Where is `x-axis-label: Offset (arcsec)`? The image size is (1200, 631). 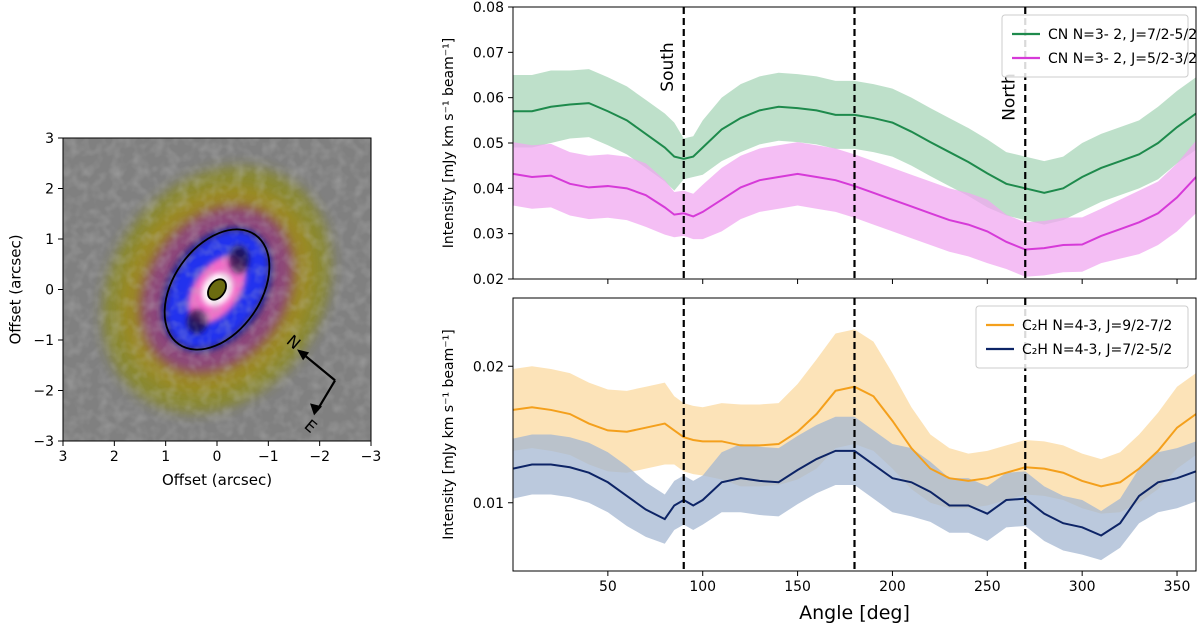
x-axis-label: Offset (arcsec) is located at coordinates (217, 480).